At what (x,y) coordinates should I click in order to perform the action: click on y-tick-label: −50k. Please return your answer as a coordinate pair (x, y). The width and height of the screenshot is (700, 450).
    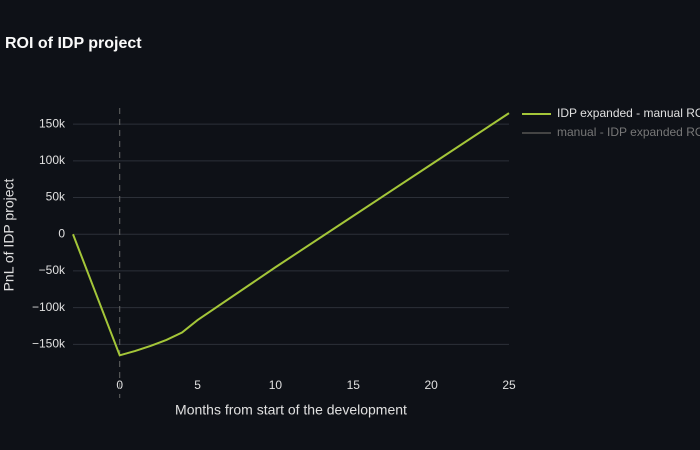
    Looking at the image, I should click on (52, 270).